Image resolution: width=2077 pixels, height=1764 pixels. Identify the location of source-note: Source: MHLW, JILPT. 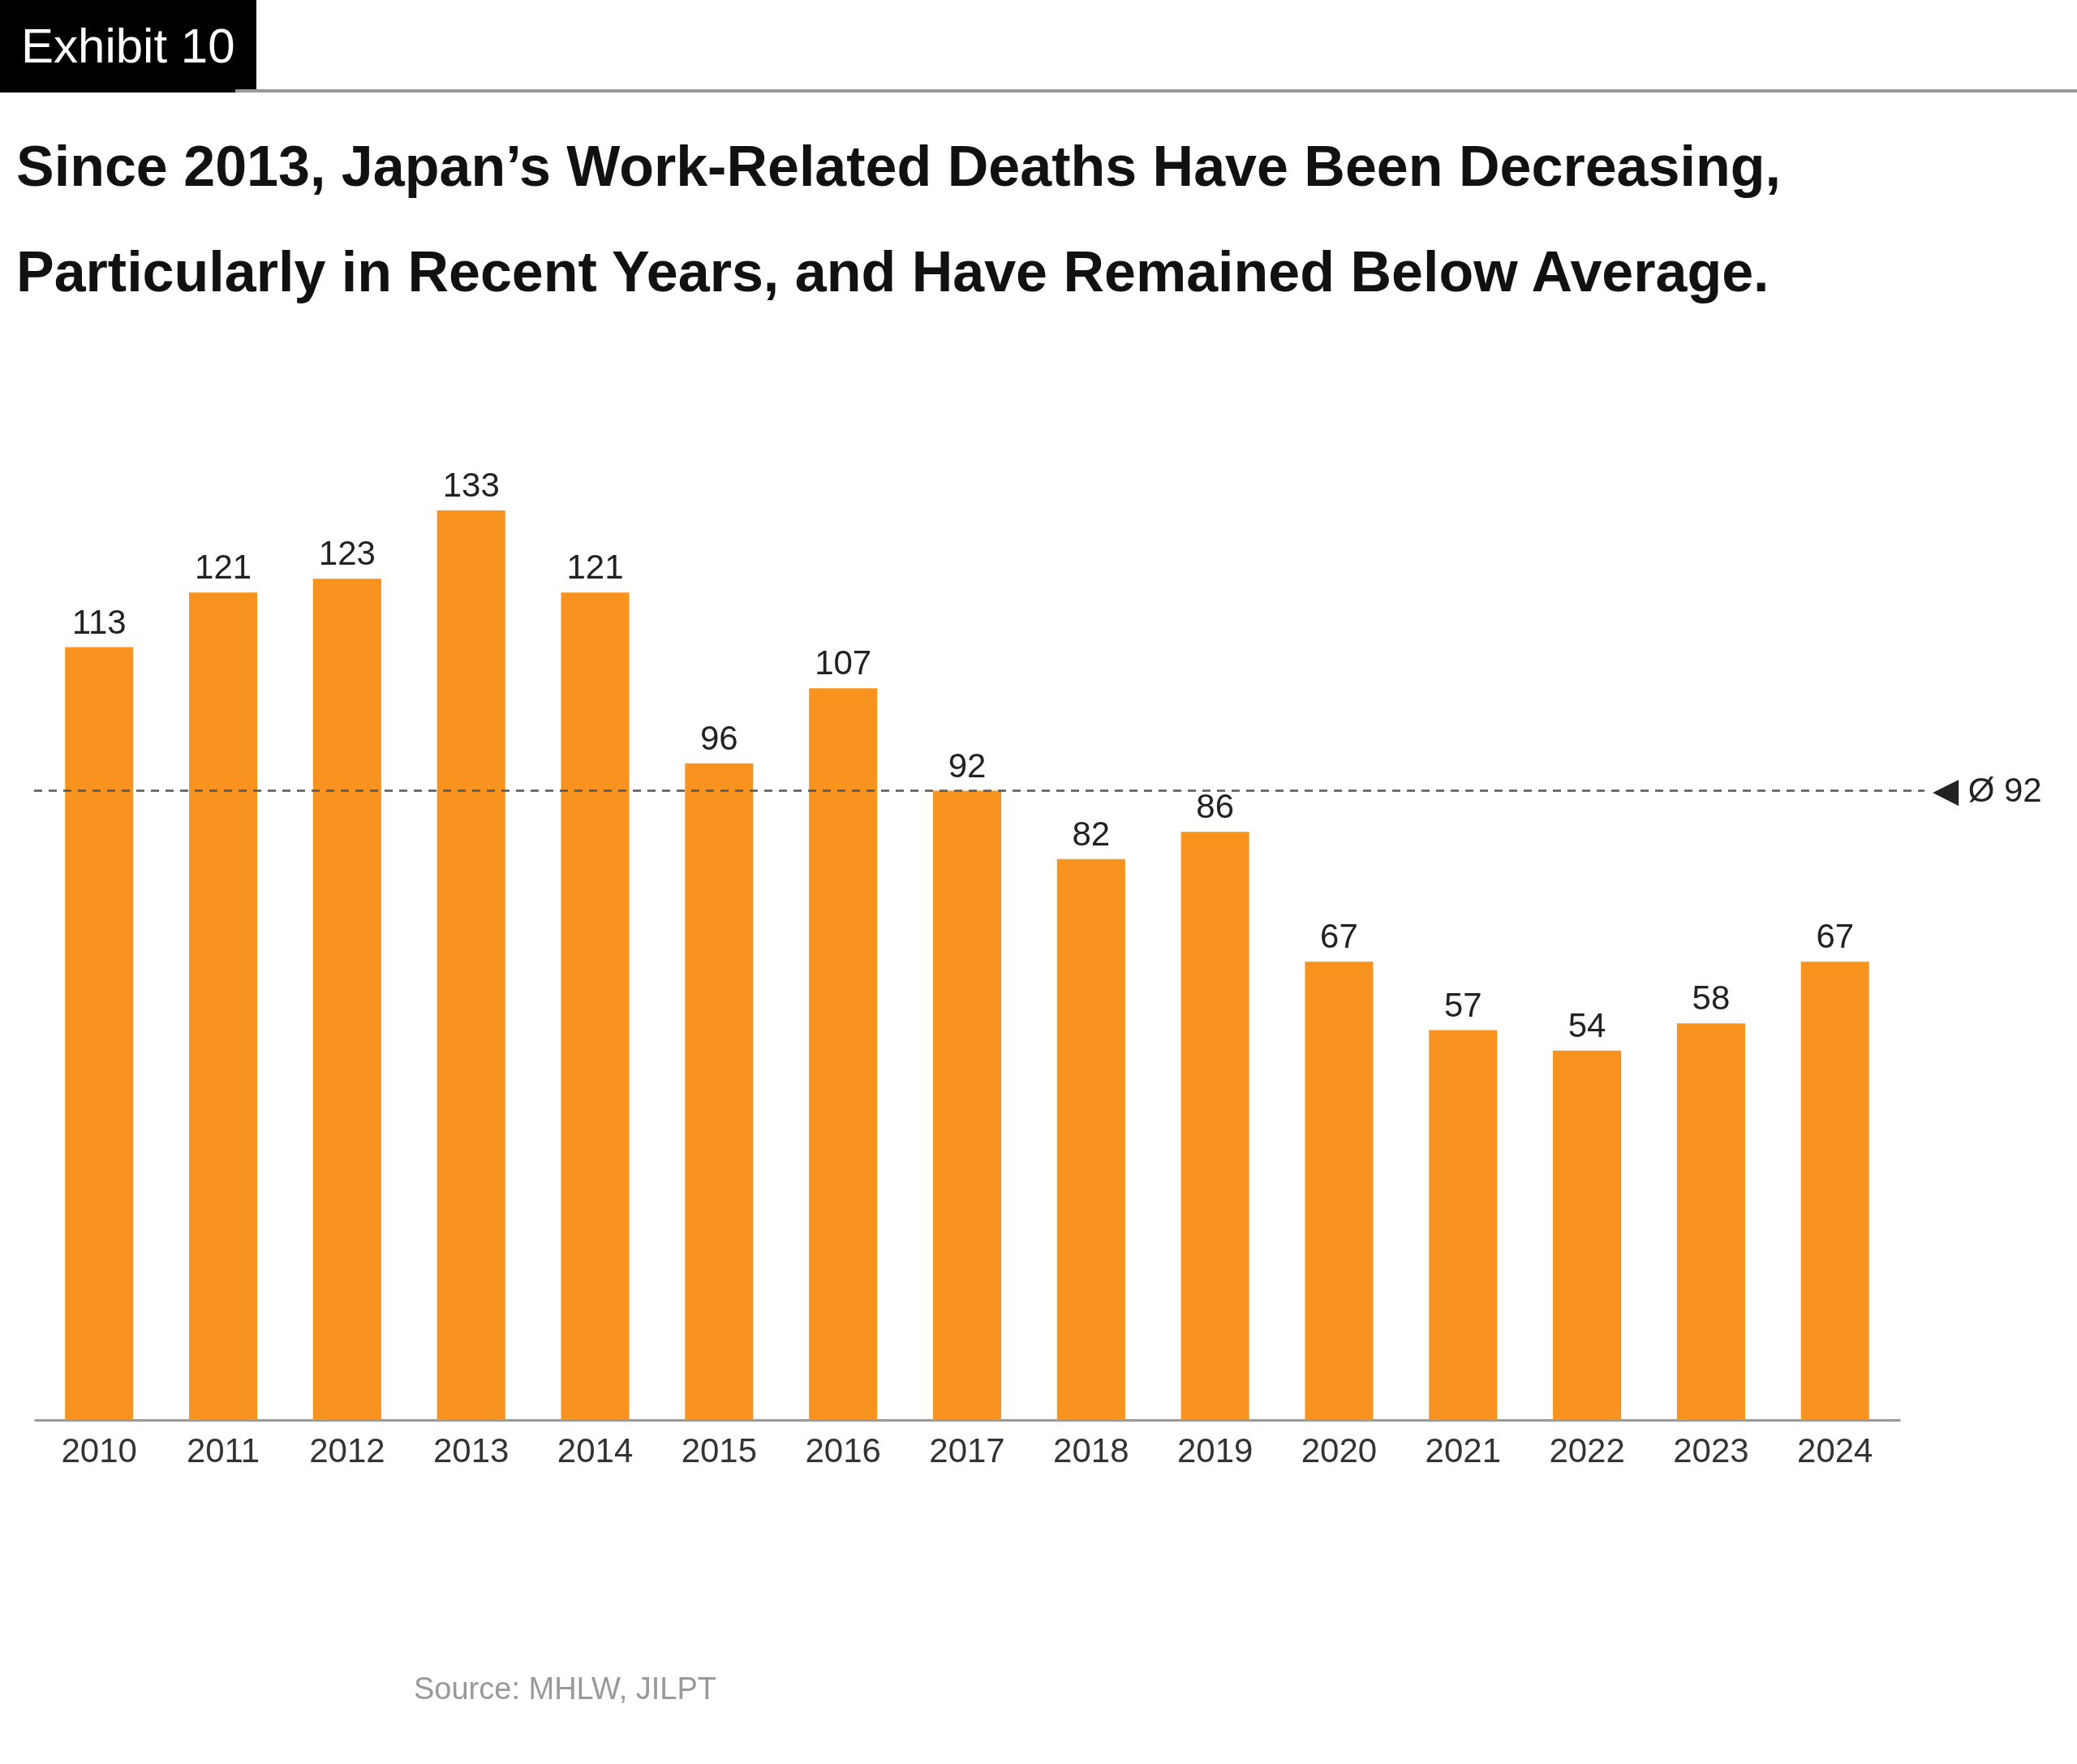
(565, 1689).